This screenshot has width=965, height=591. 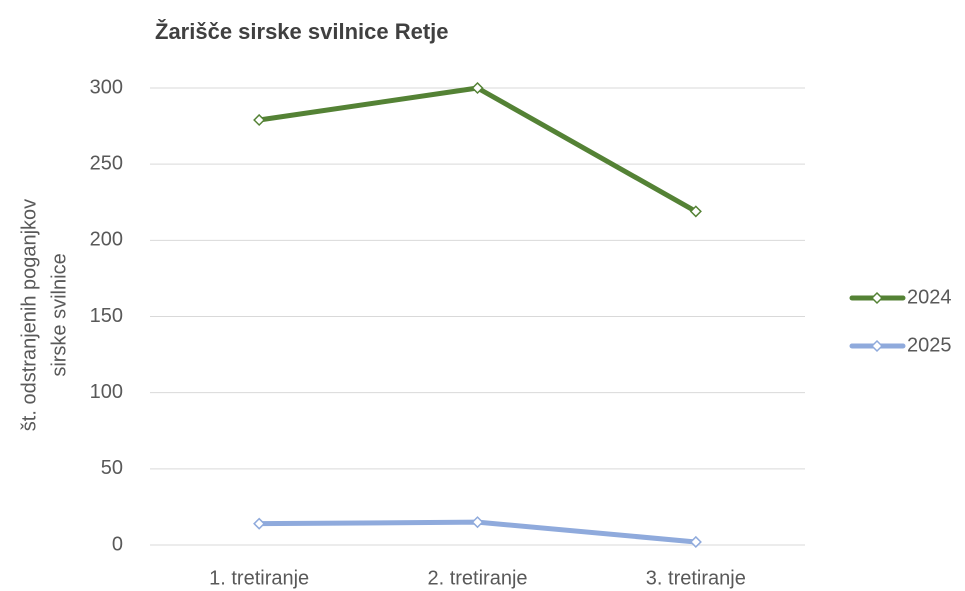 What do you see at coordinates (929, 297) in the screenshot?
I see `legend-label: 2024` at bounding box center [929, 297].